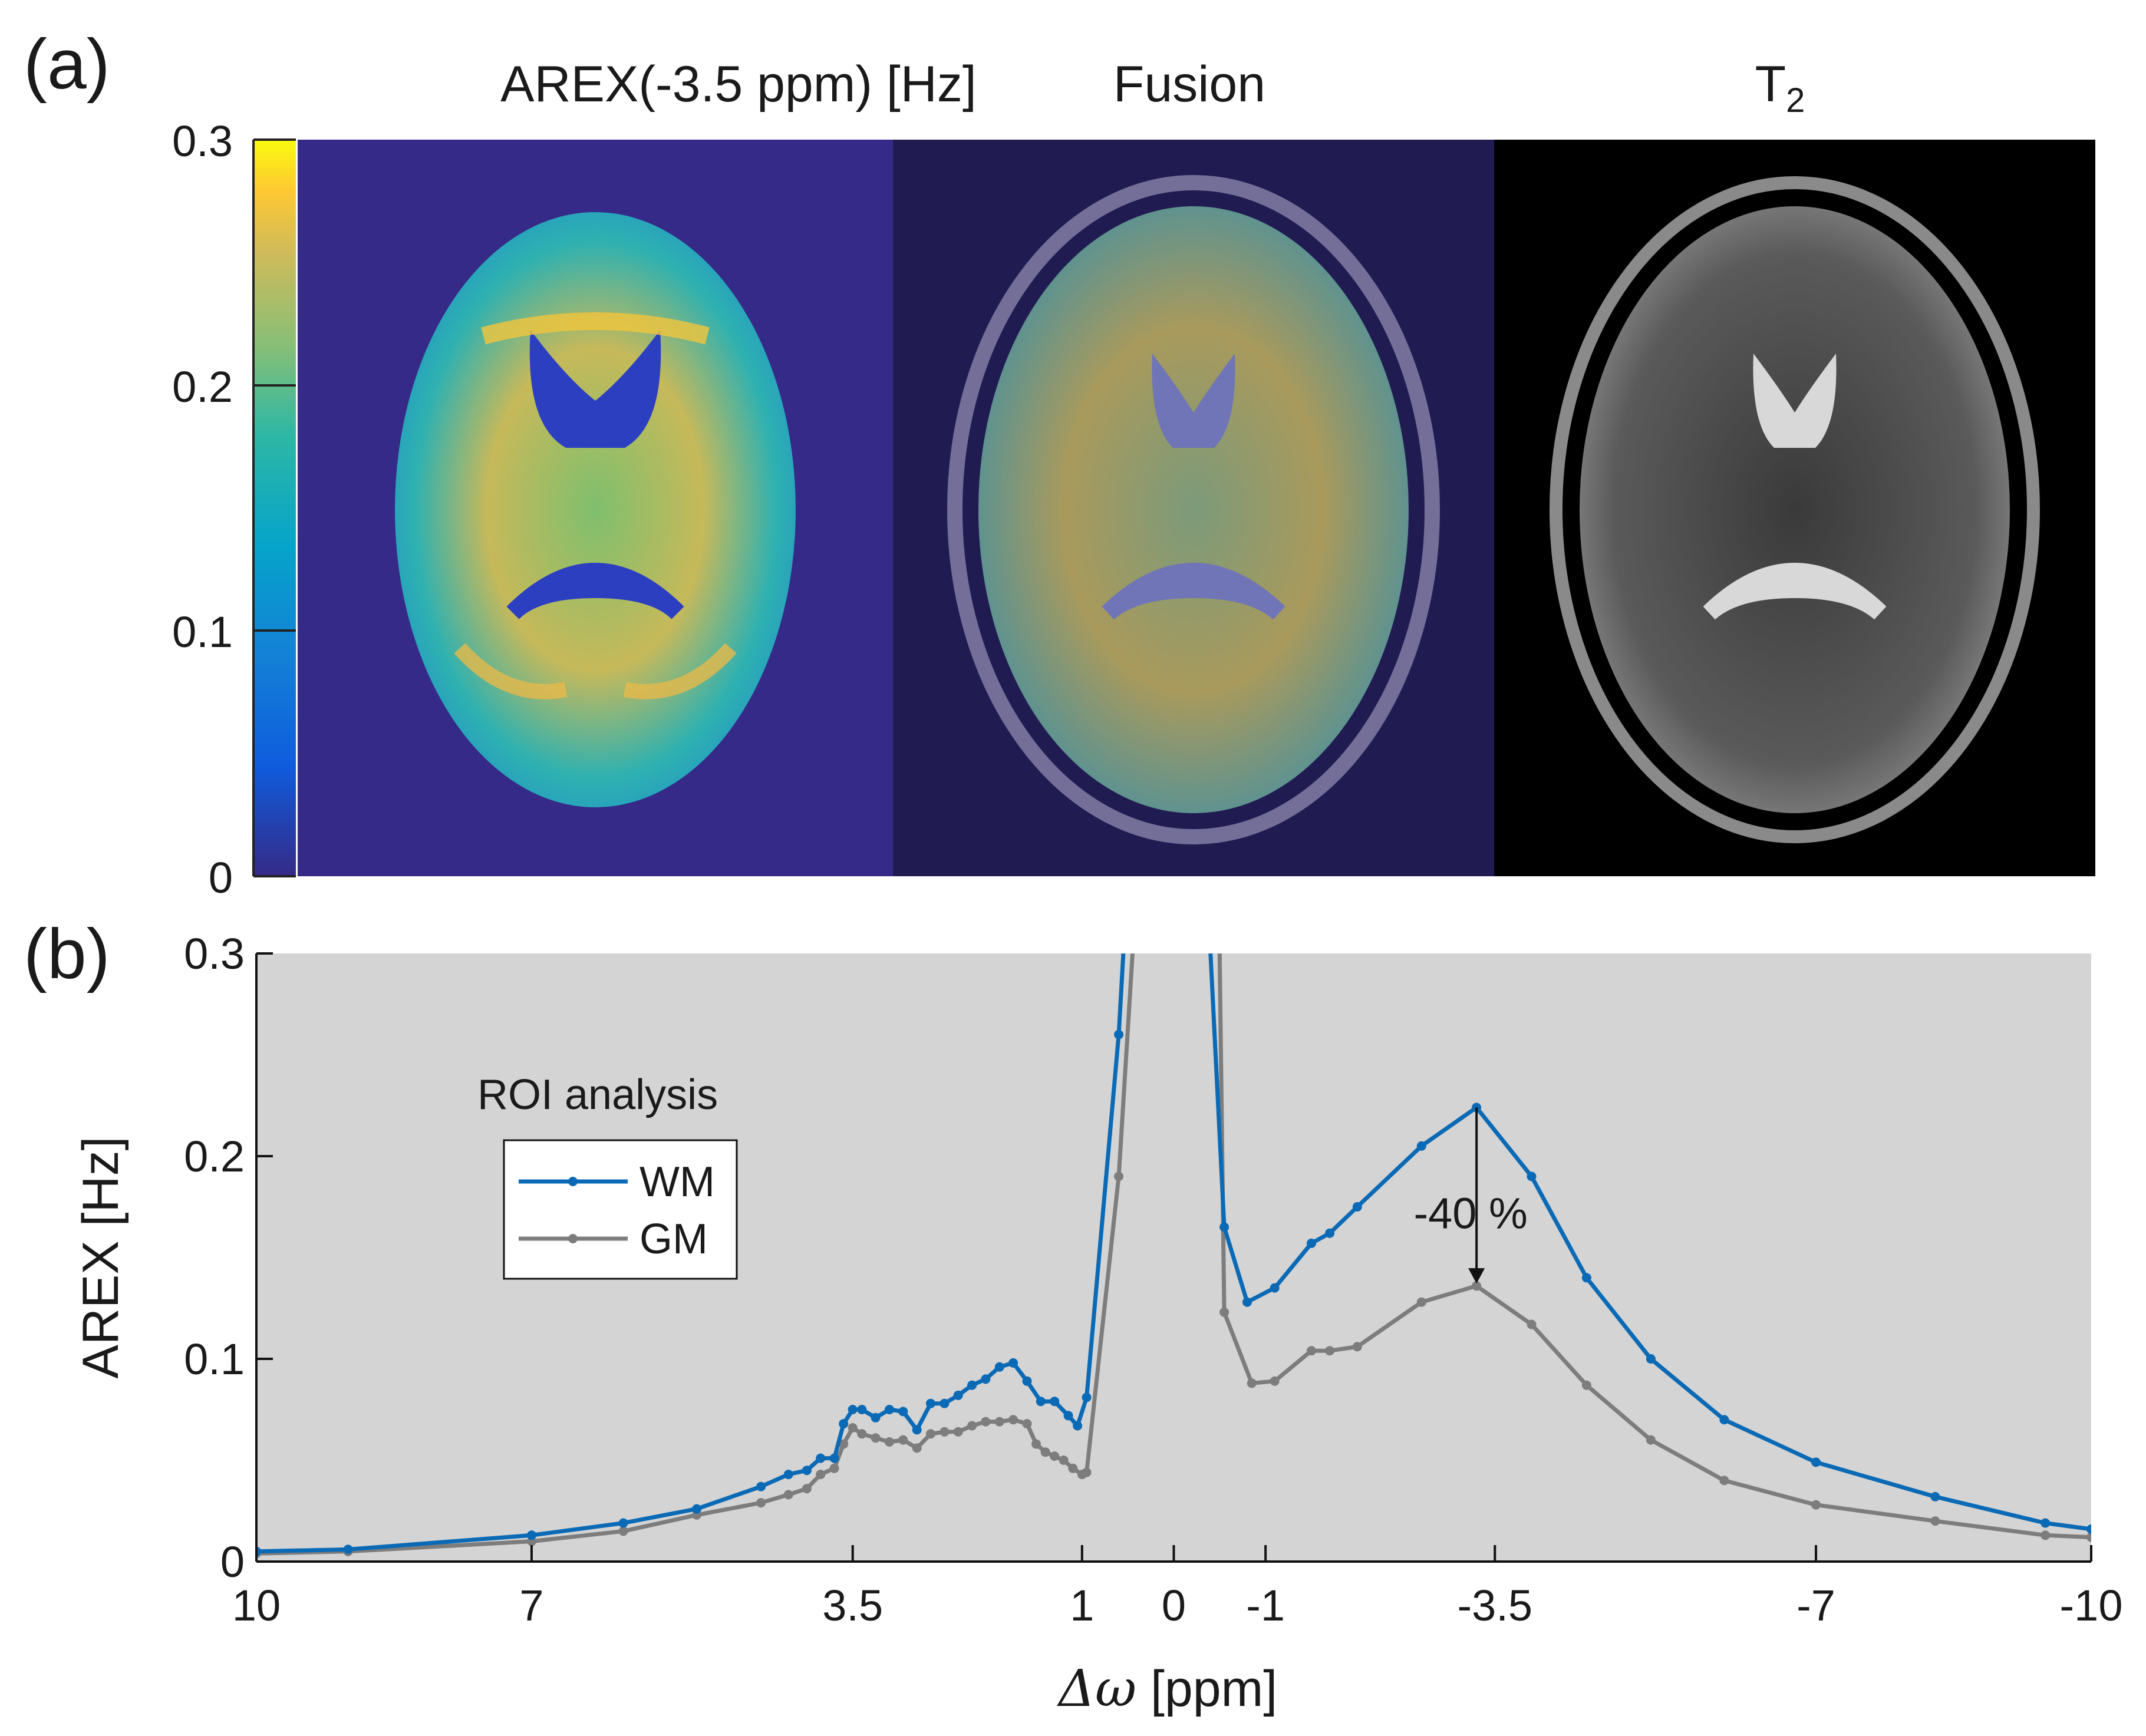 Image resolution: width=2146 pixels, height=1736 pixels. Describe the element at coordinates (1206, 1689) in the screenshot. I see `x-axis-label-unit: [ppm]` at that location.